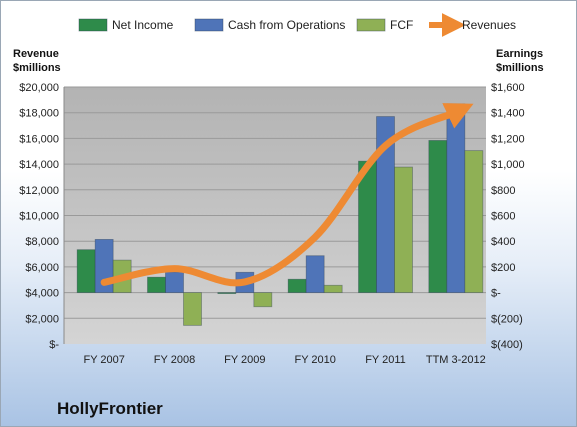 This screenshot has width=577, height=427. I want to click on right-tick-label: $(400), so click(507, 345).